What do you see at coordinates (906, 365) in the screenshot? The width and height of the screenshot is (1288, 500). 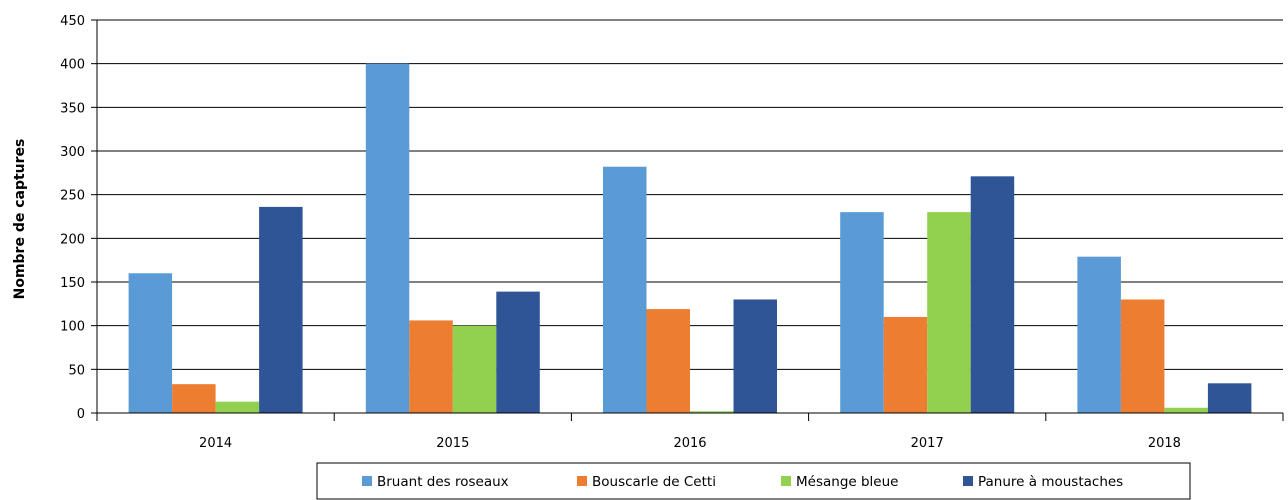 I see `bar-bouscarle-de-cetti-2017` at bounding box center [906, 365].